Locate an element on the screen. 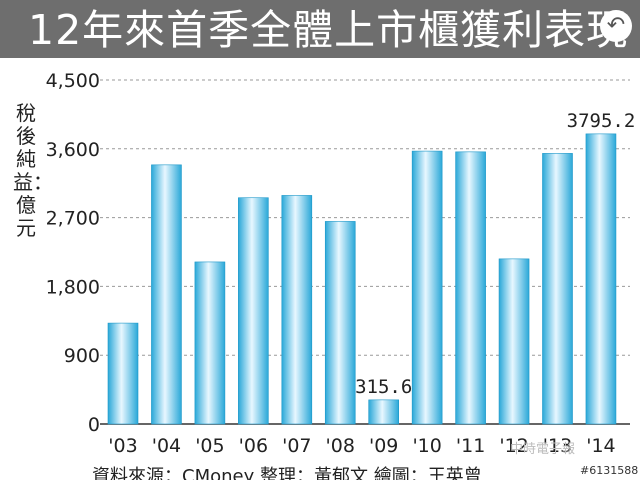 The height and width of the screenshot is (480, 640). y-tick-label: 0 is located at coordinates (94, 425).